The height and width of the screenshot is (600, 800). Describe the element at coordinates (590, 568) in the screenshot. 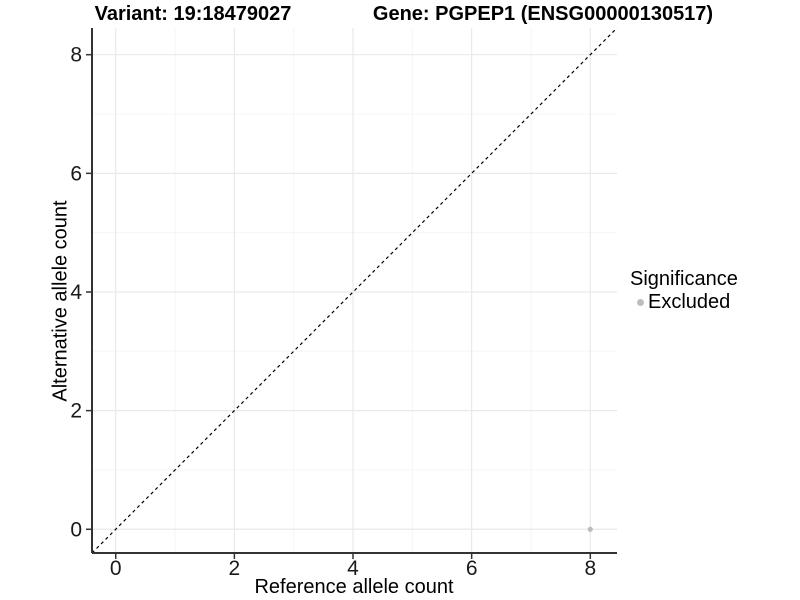

I see `x-tick-label: 8` at that location.